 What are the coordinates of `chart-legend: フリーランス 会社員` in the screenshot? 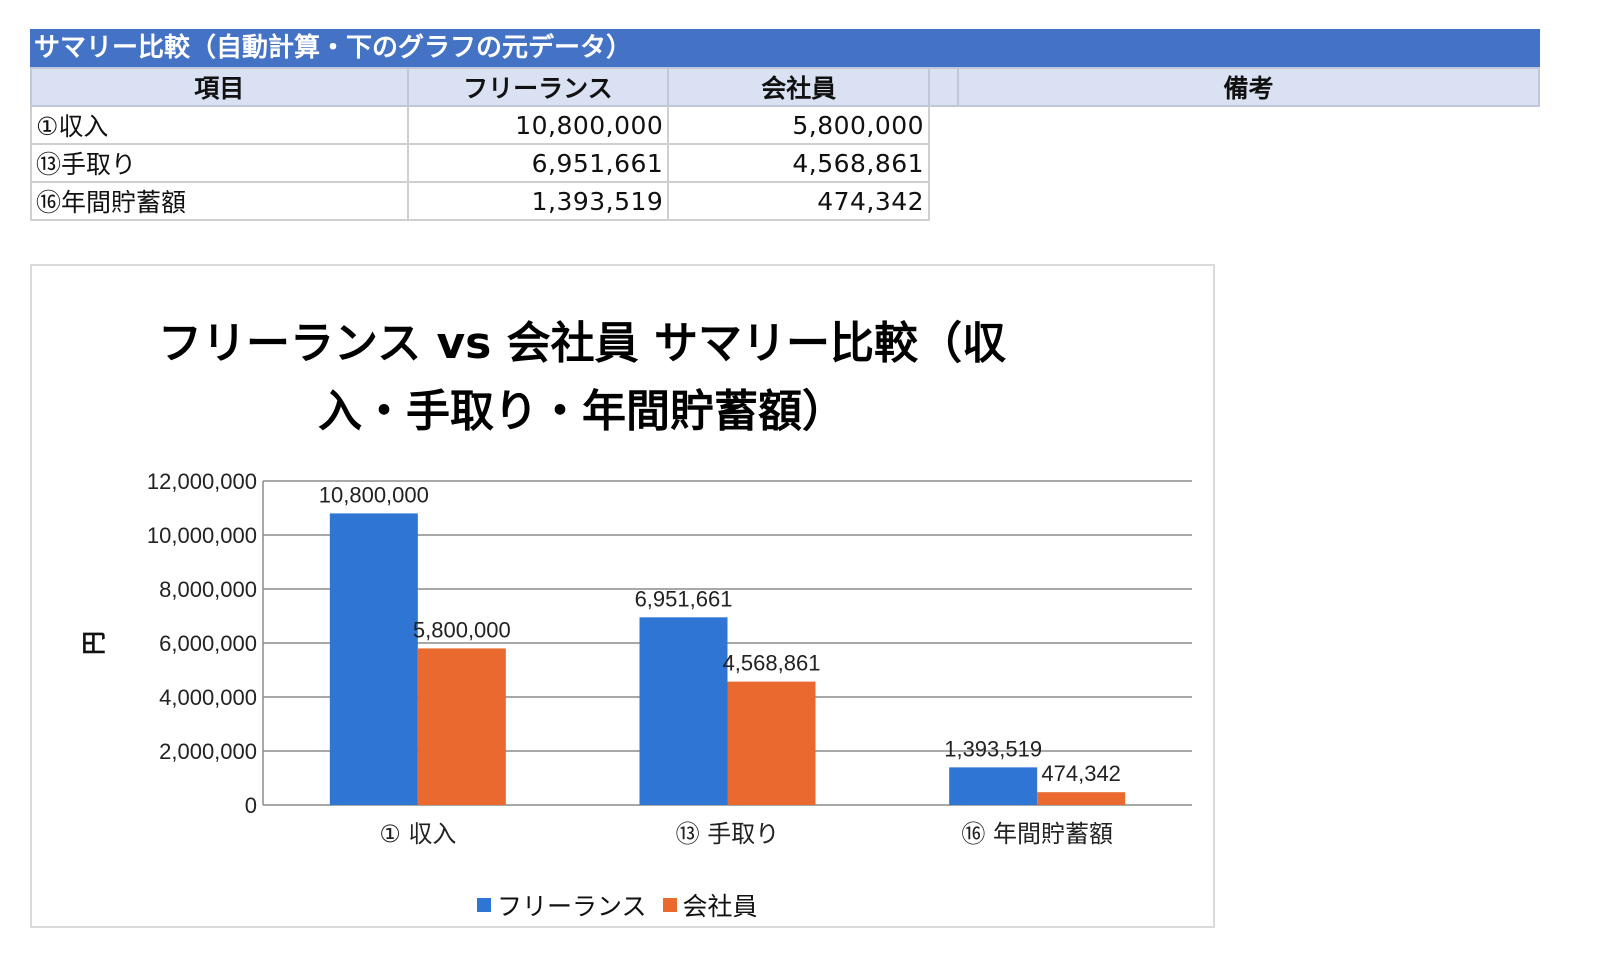 It's located at (622, 905).